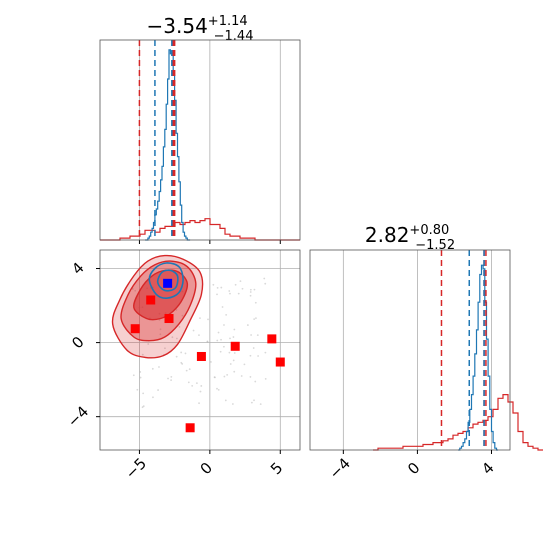  Describe the element at coordinates (168, 145) in the screenshot. I see `param1-histogram-blue` at that location.